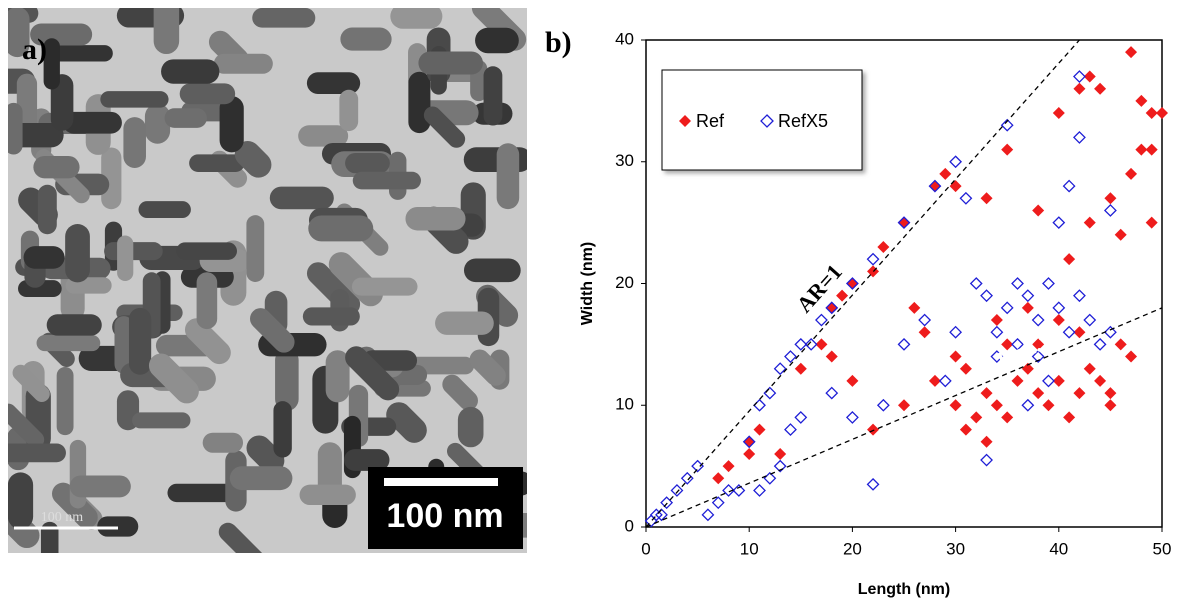 The width and height of the screenshot is (1177, 608). Describe the element at coordinates (1162, 548) in the screenshot. I see `x-tick-label: 50` at that location.